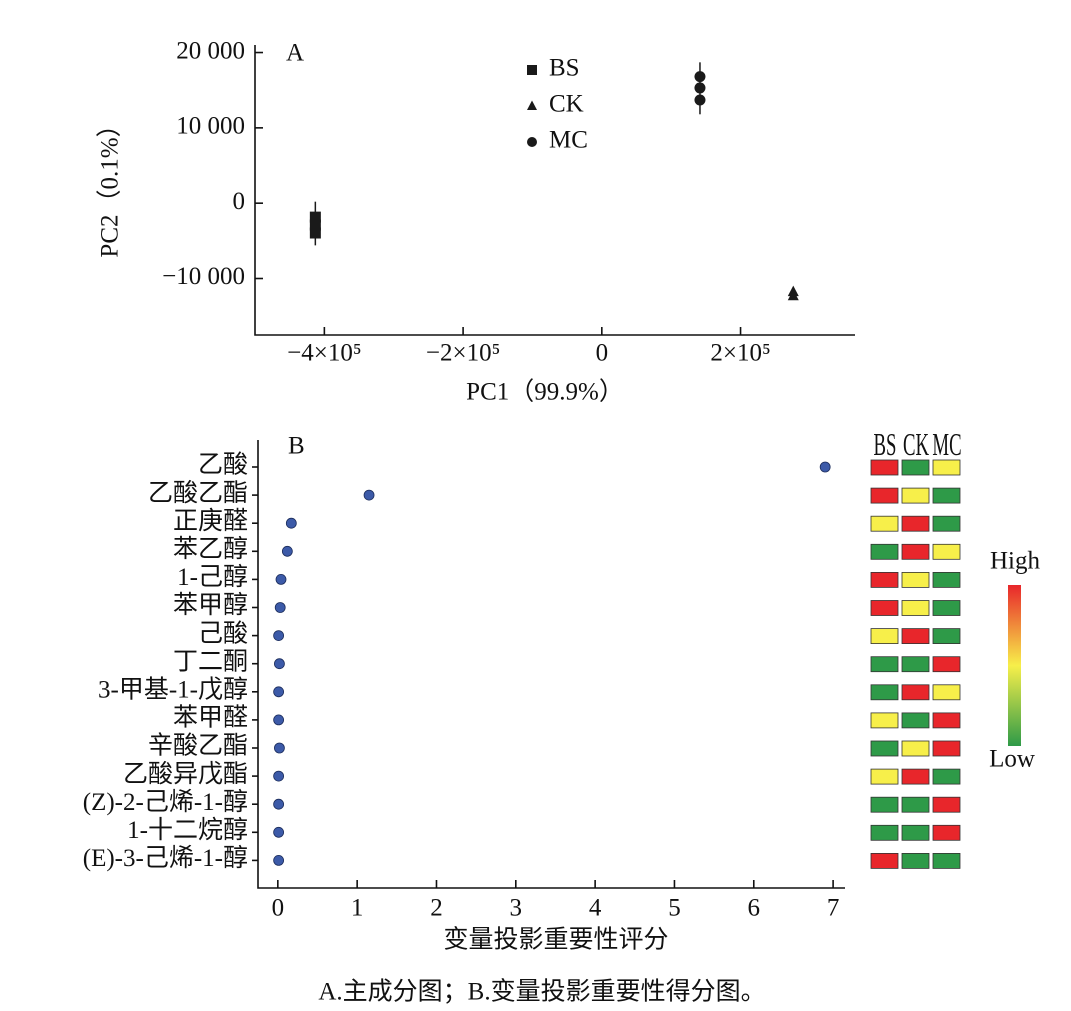 Image resolution: width=1071 pixels, height=1011 pixels. I want to click on y-tick-label: 0, so click(239, 201).